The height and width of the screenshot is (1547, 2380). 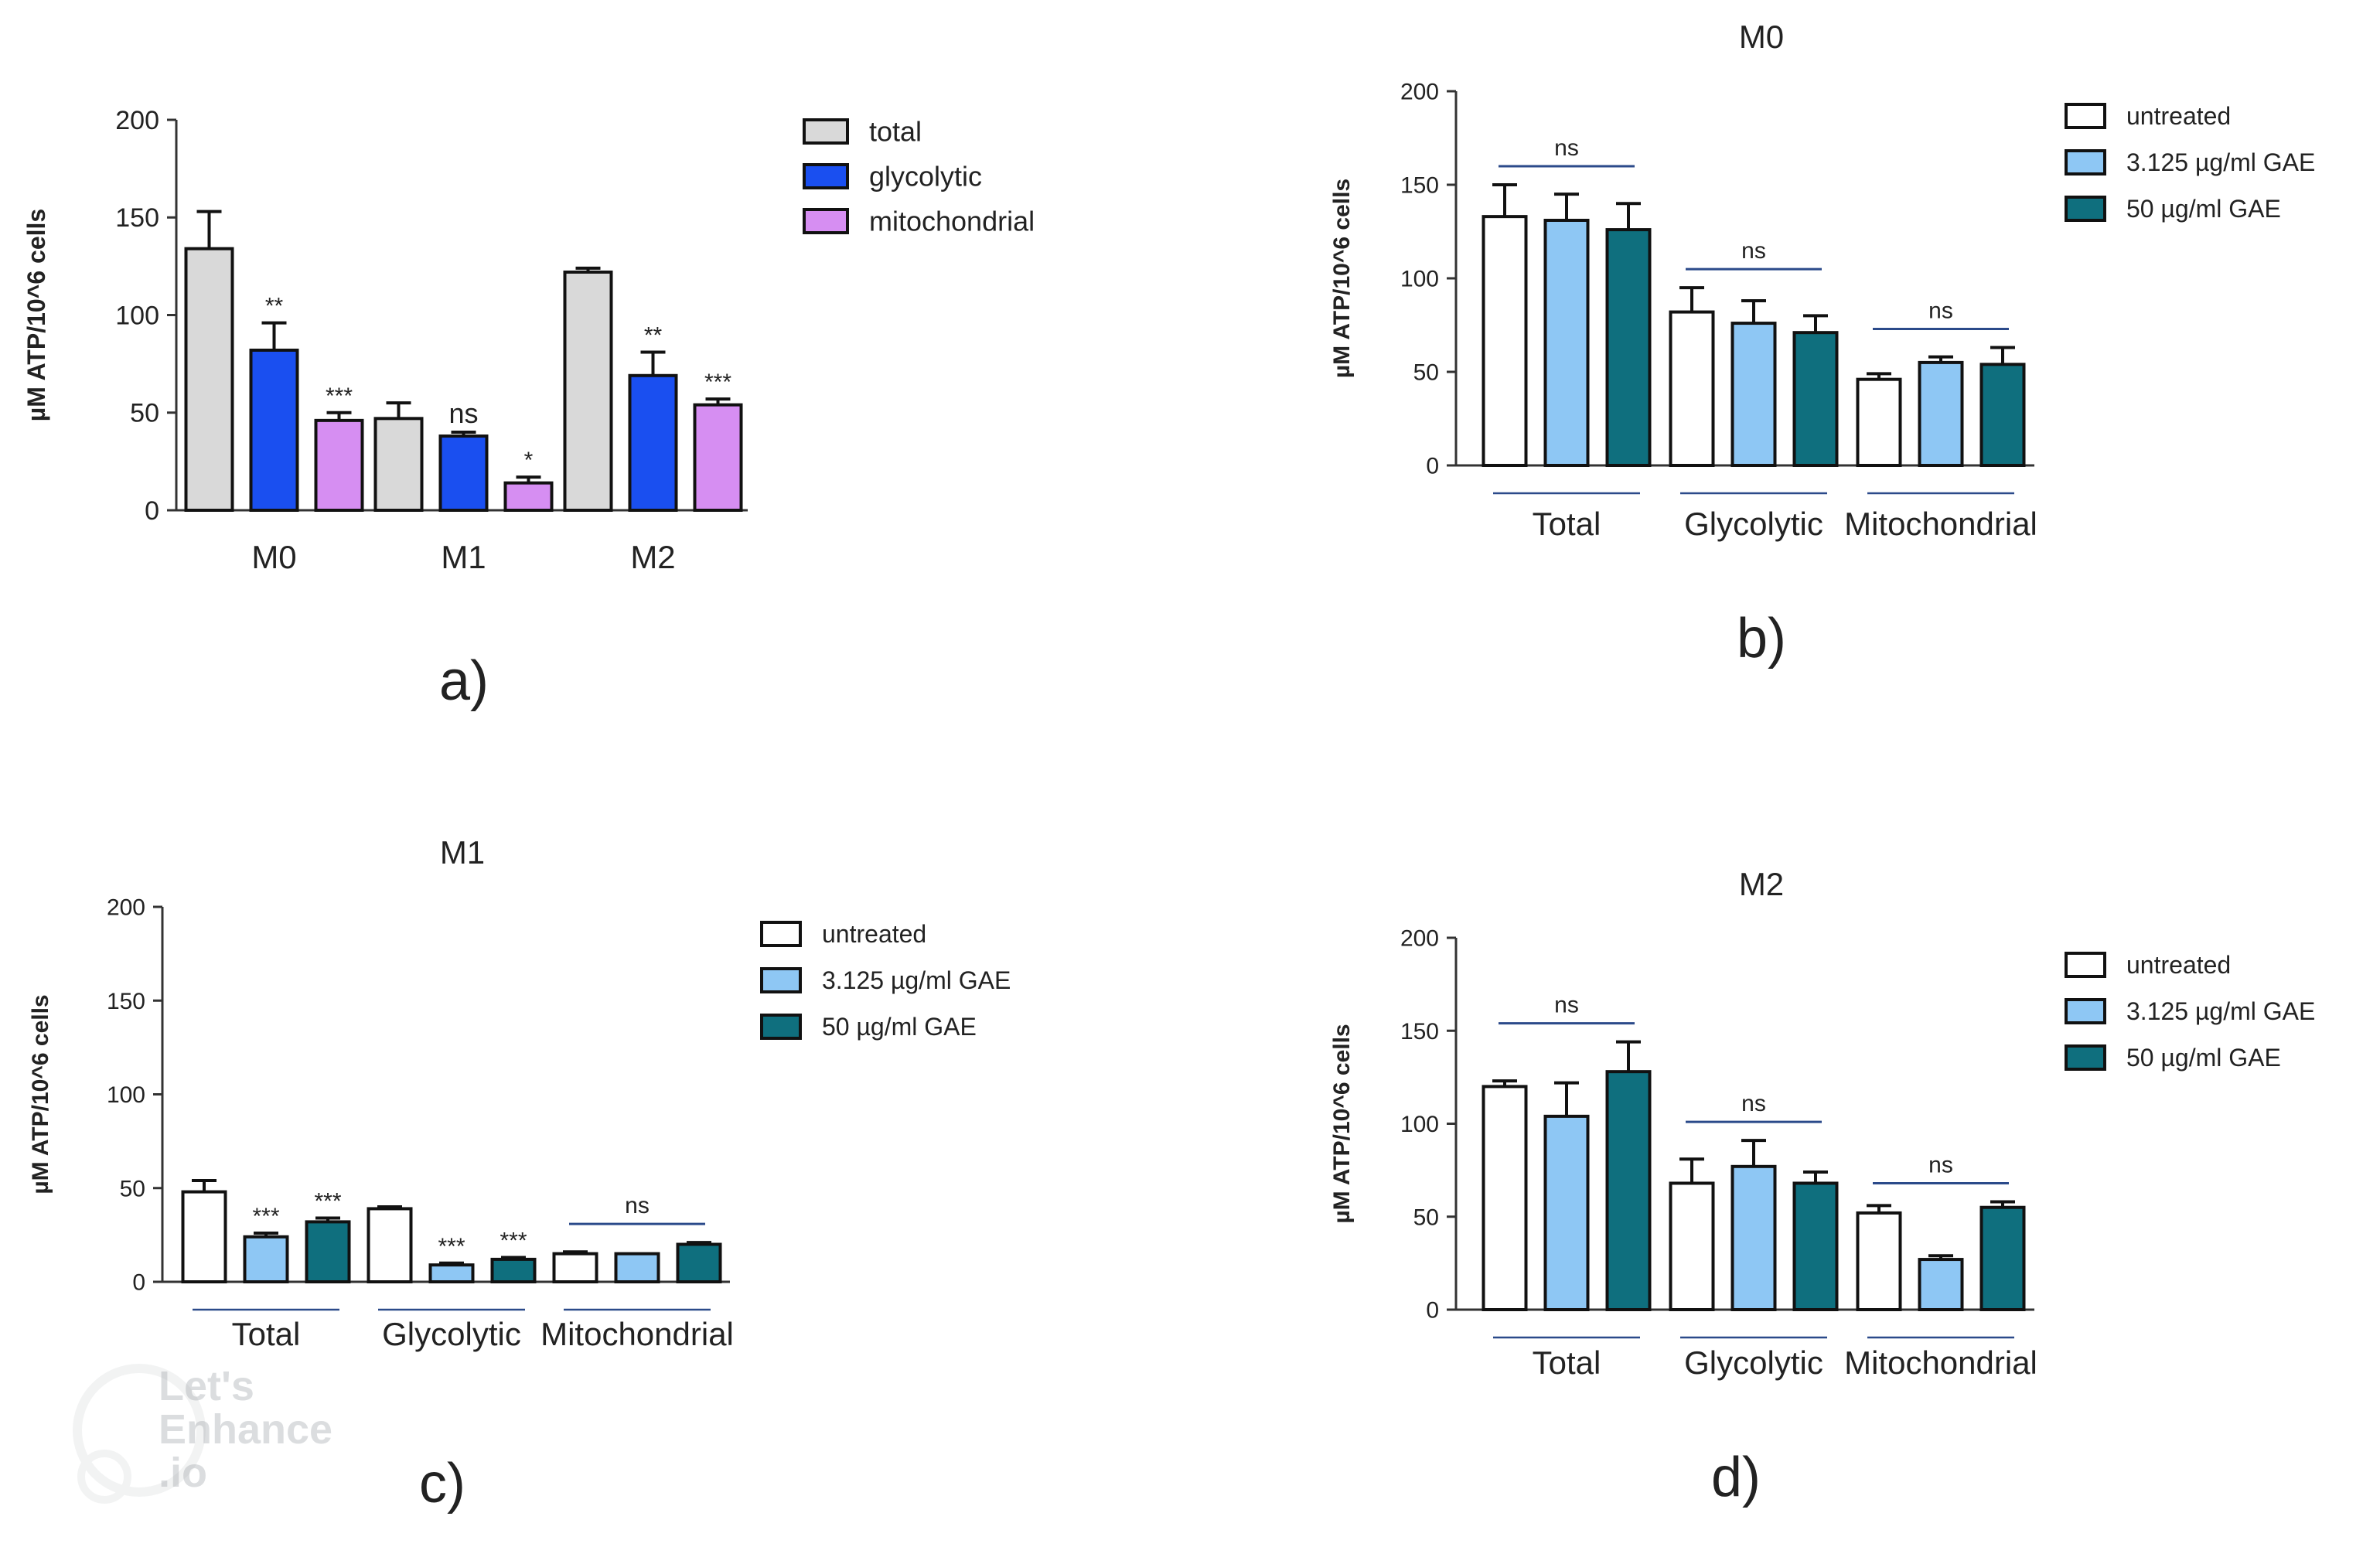 I want to click on watermark-line: Enhance, so click(x=246, y=1430).